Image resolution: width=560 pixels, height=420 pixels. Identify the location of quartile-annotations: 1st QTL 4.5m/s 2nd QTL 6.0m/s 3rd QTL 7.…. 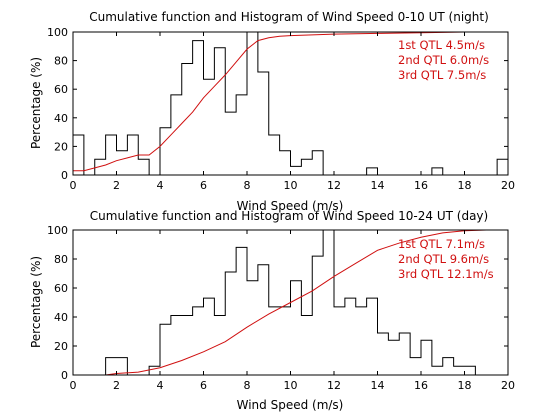
(443, 60).